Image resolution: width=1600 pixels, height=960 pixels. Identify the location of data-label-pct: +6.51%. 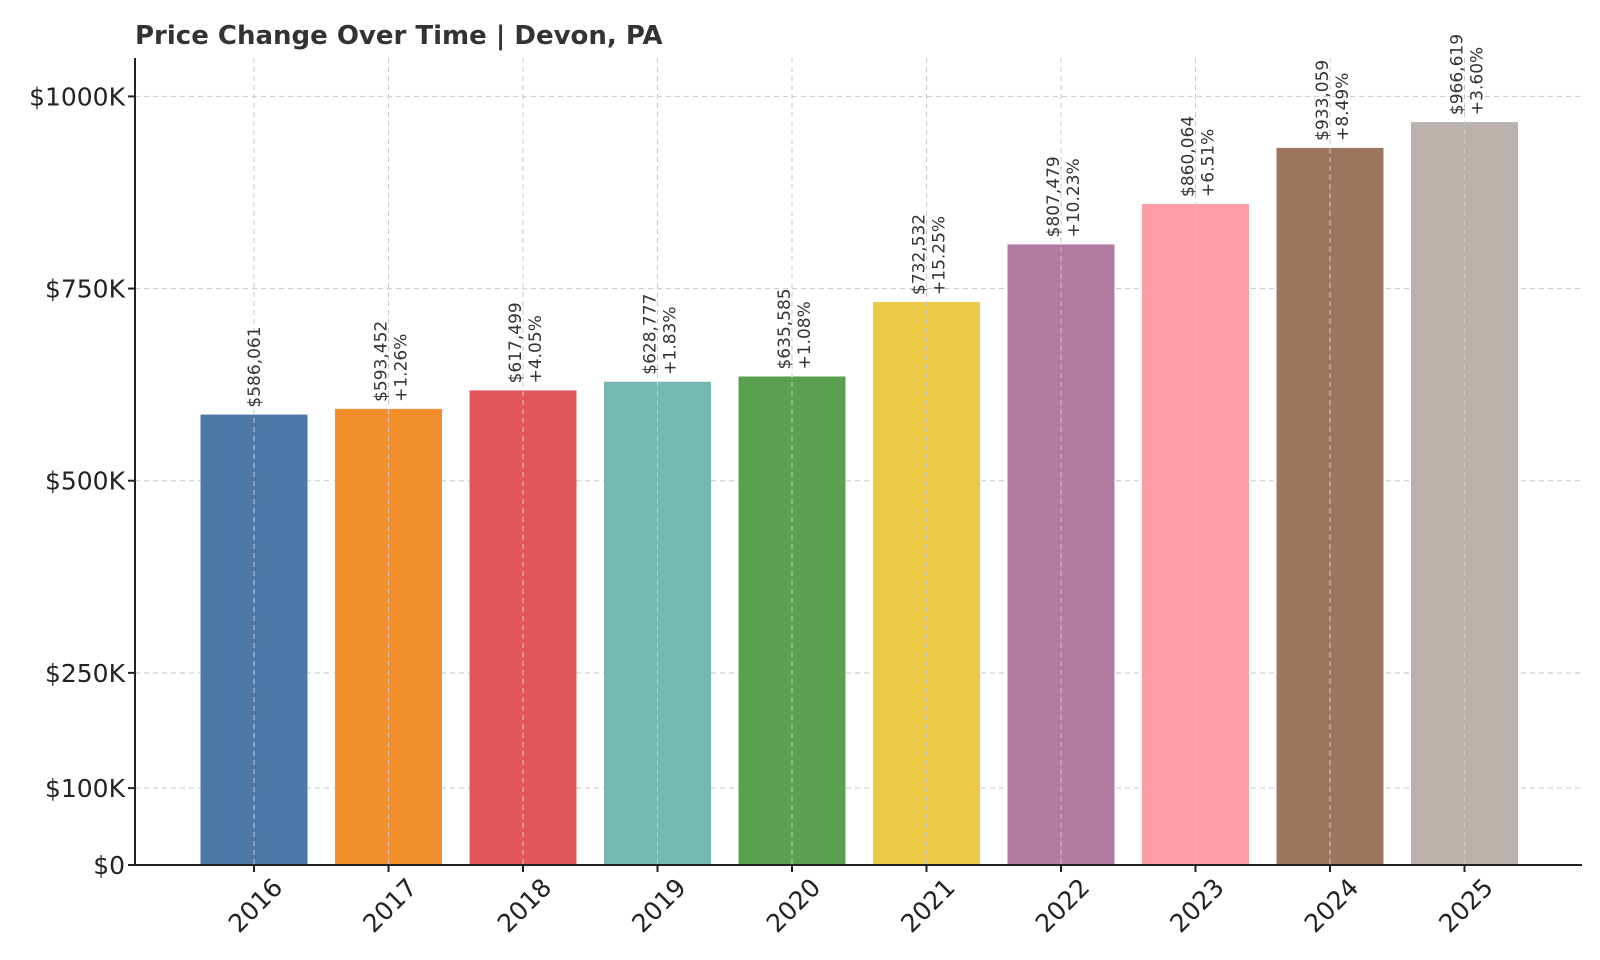
(1209, 163).